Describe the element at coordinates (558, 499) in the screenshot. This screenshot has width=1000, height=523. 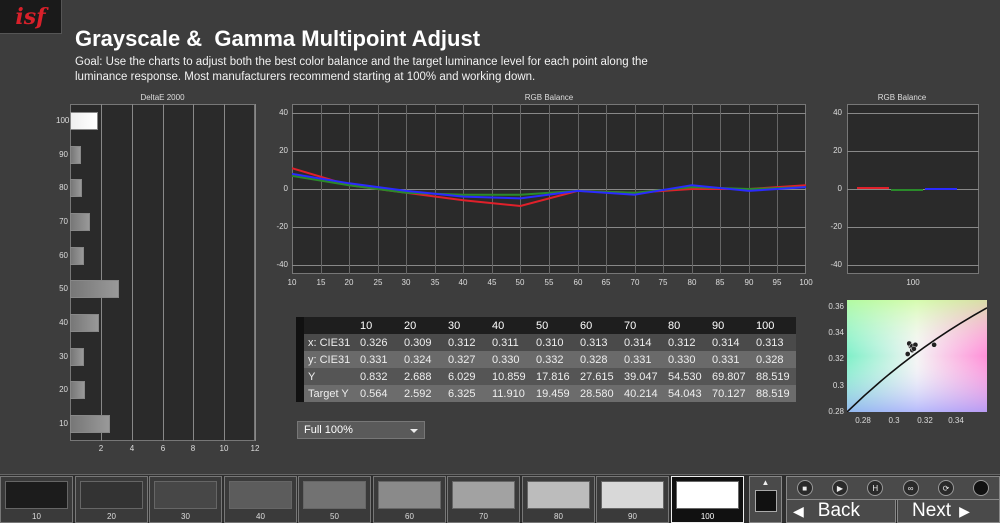
I see `swatch-button-80: 80` at that location.